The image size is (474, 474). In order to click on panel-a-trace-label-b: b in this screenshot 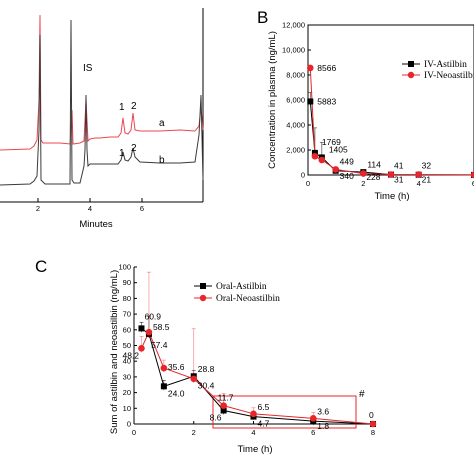, I will do `click(162, 160)`.